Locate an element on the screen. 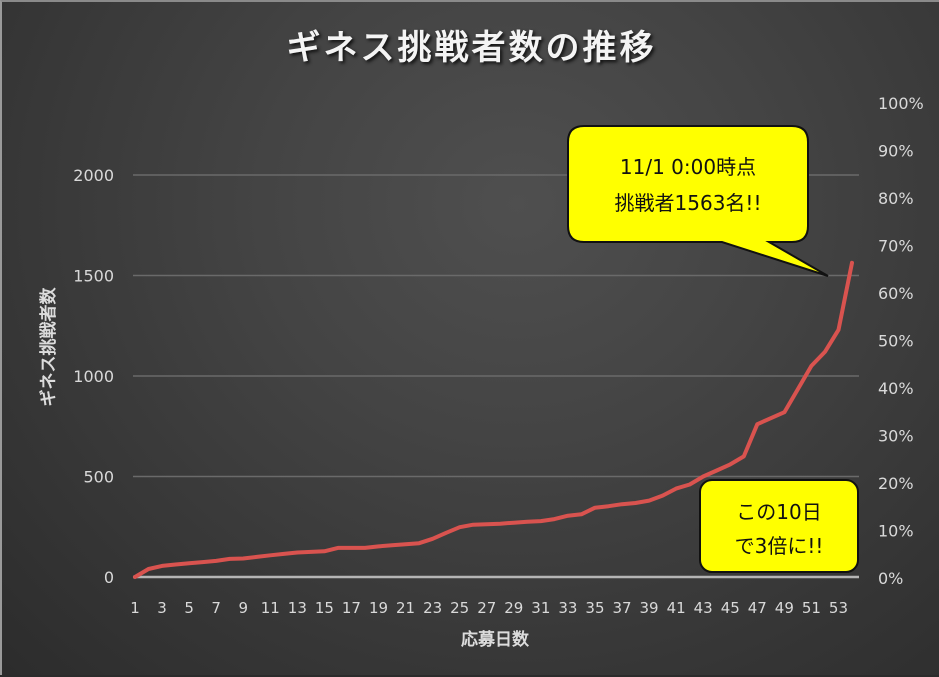  x-tick-label: 35 is located at coordinates (594, 608).